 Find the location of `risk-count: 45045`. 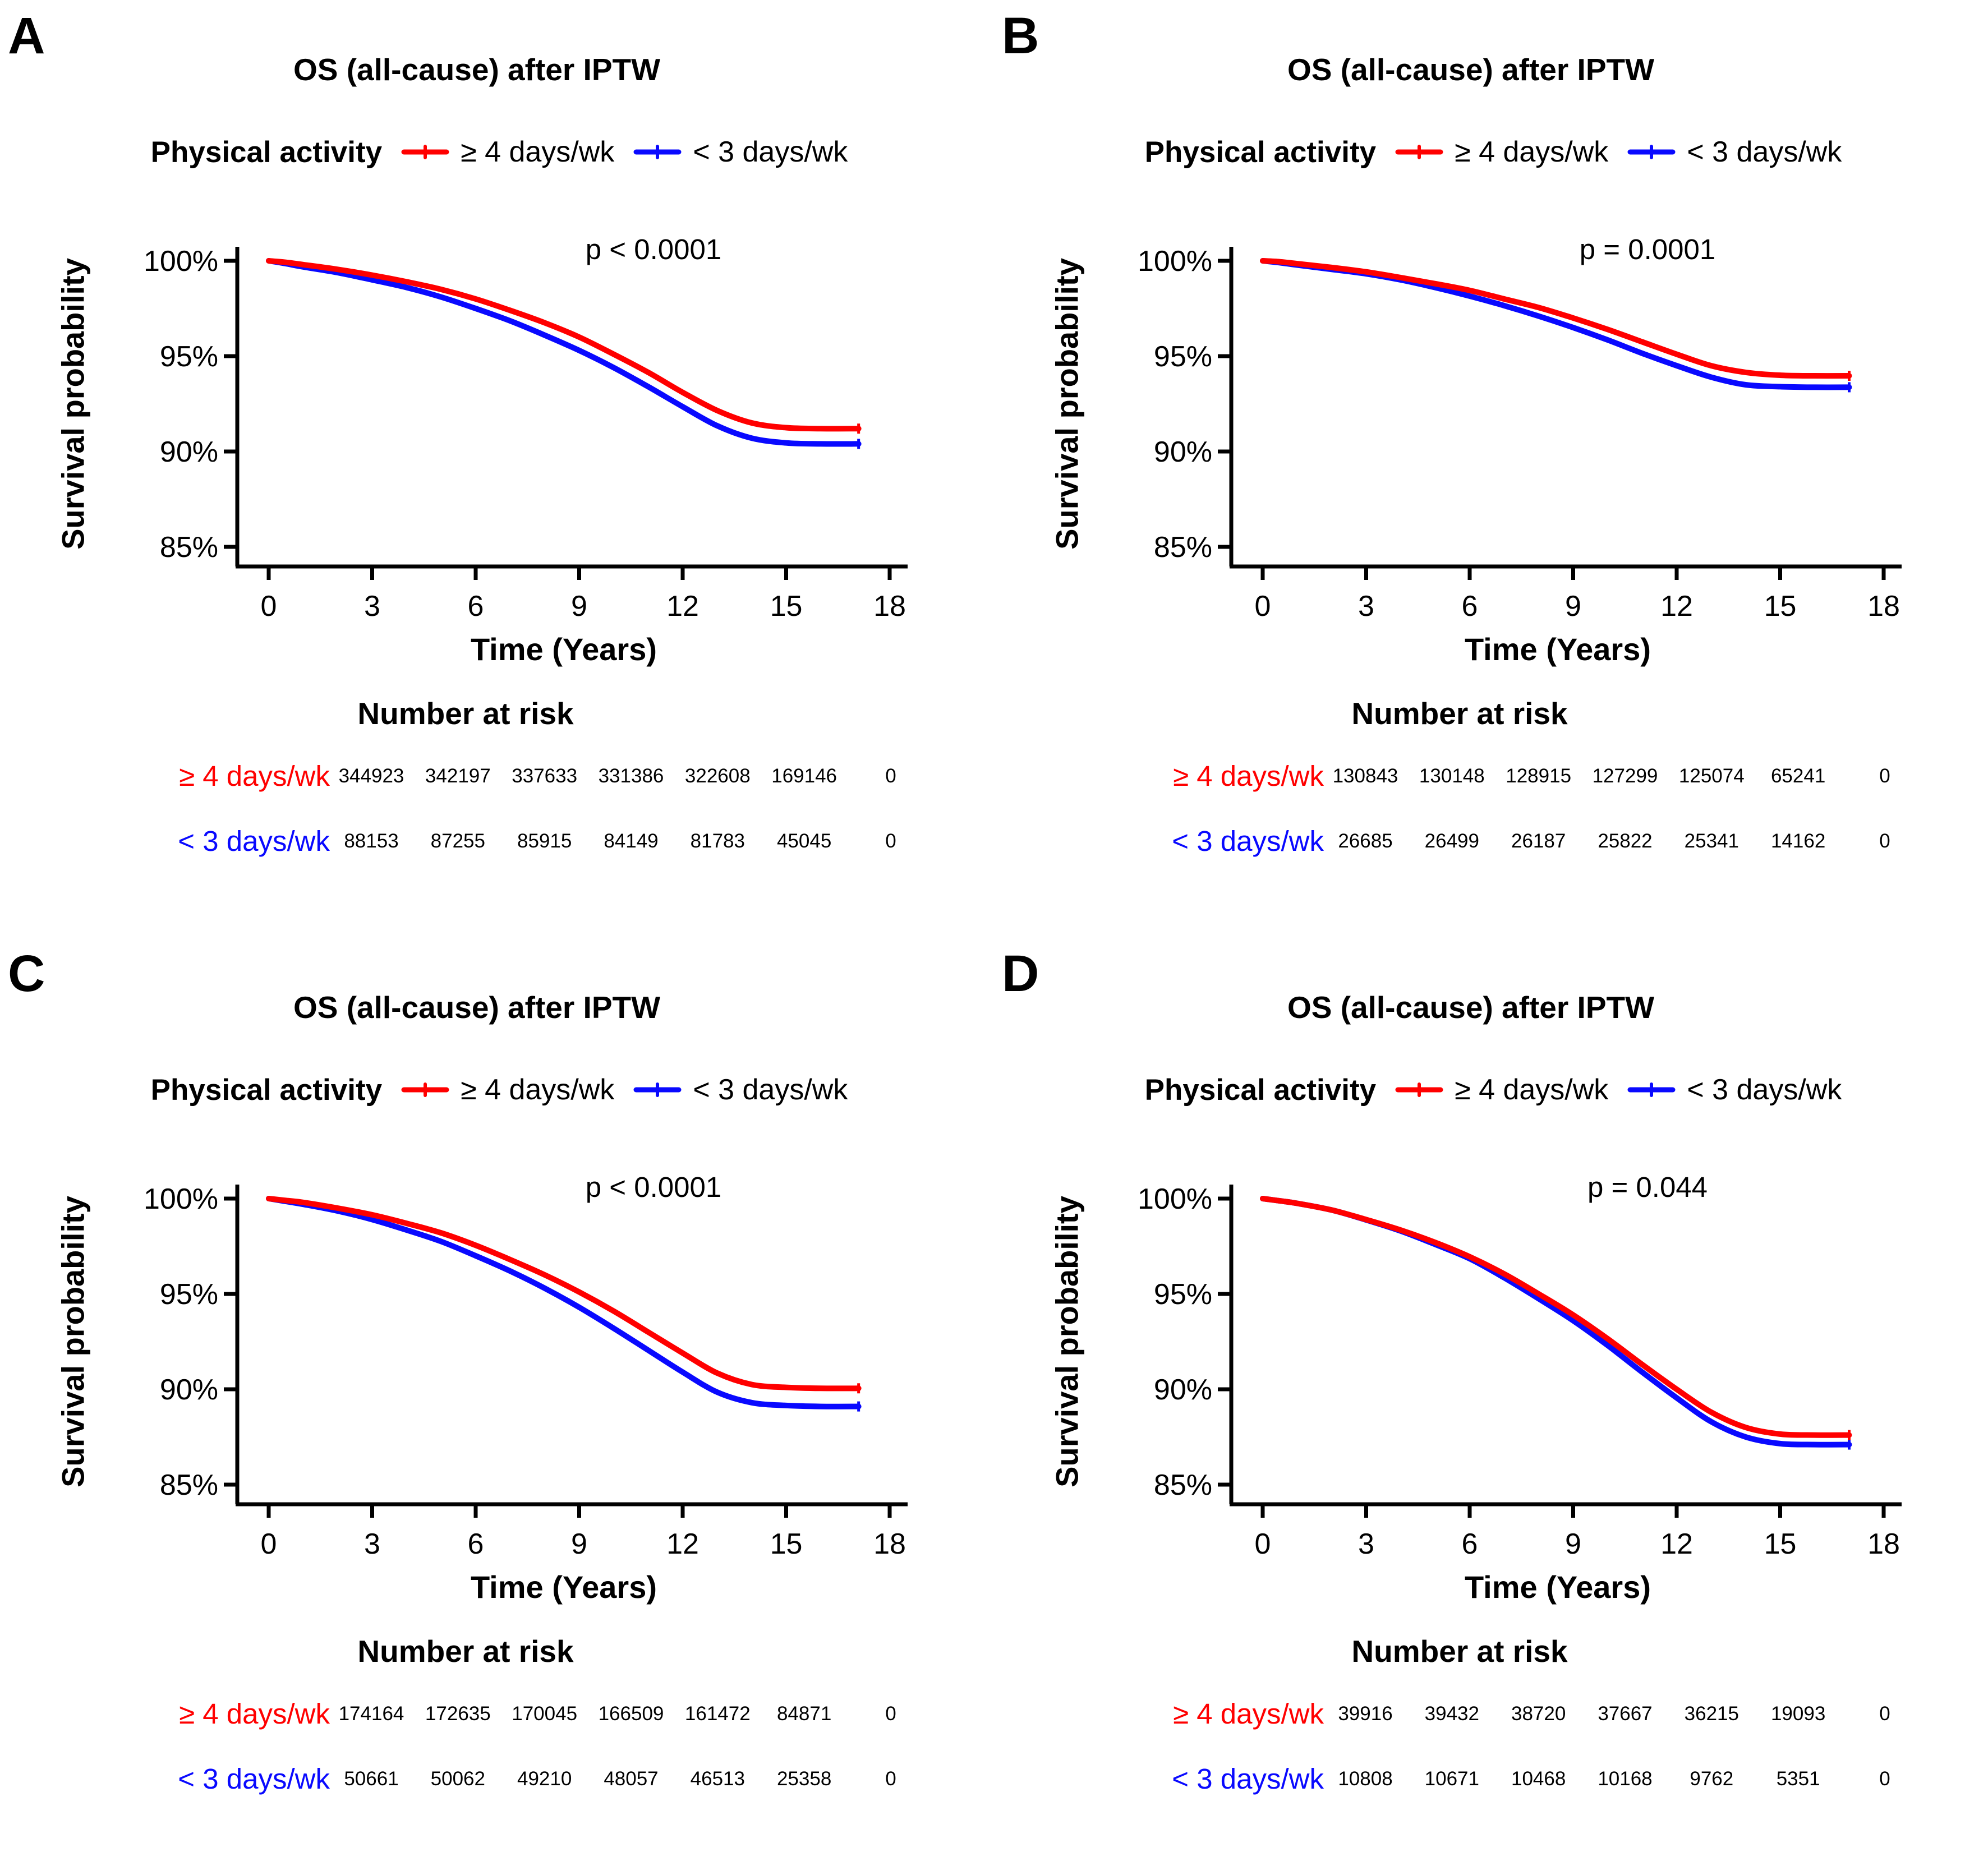

risk-count: 45045 is located at coordinates (804, 841).